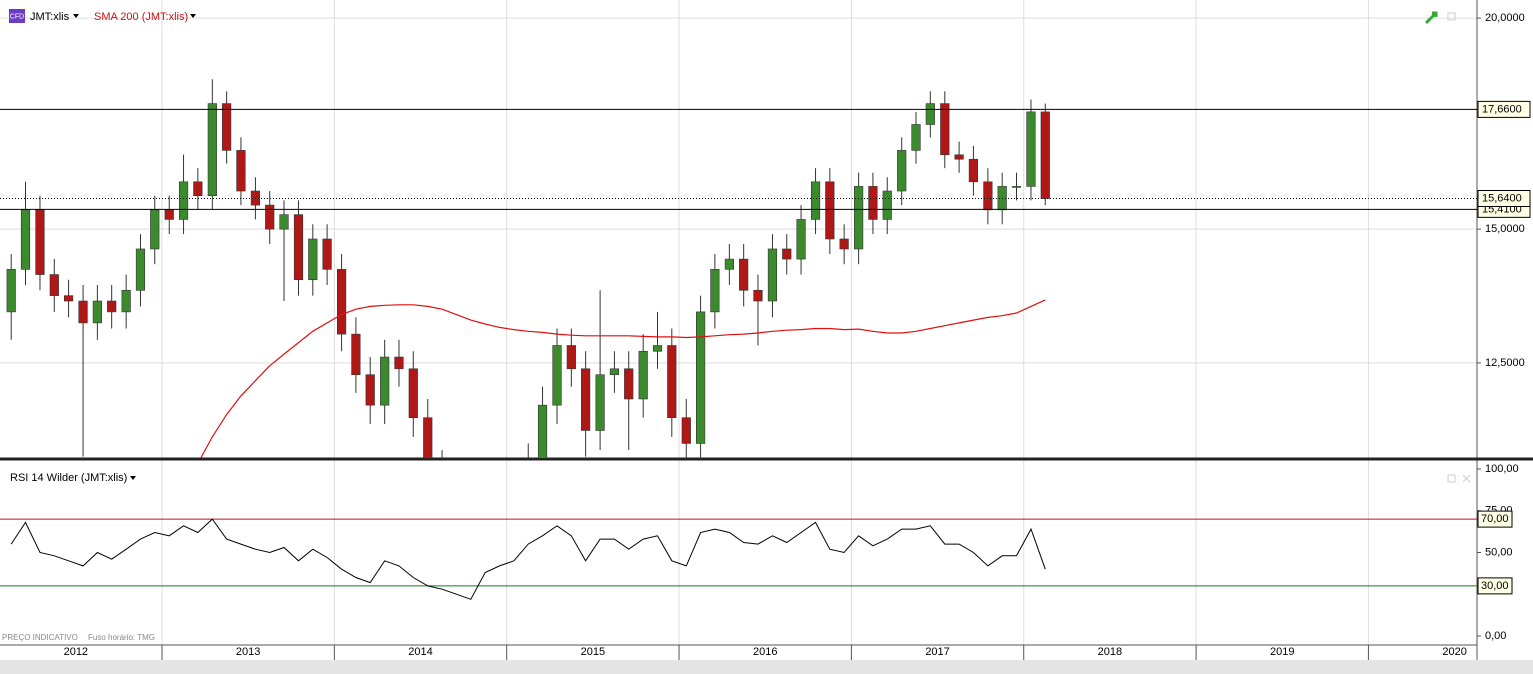 The width and height of the screenshot is (1533, 674). I want to click on x-tick-label: 2013, so click(248, 652).